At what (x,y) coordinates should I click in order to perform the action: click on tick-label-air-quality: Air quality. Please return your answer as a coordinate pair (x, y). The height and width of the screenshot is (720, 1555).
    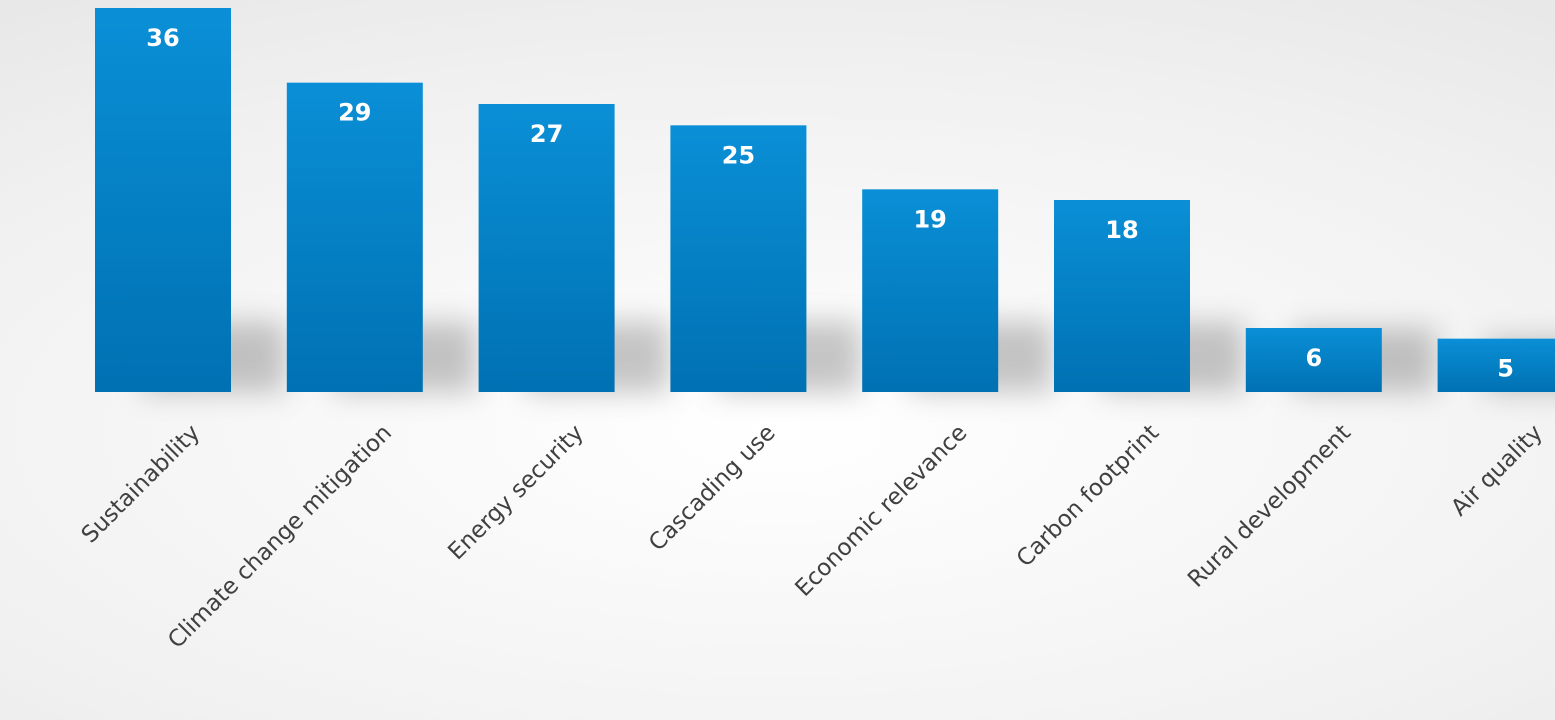
    Looking at the image, I should click on (1497, 471).